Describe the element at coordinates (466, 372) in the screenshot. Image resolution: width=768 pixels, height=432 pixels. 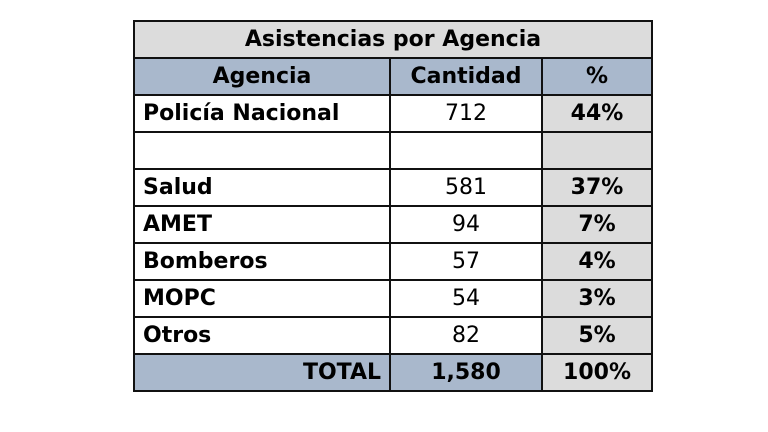
I see `total-quantity: 1,580` at that location.